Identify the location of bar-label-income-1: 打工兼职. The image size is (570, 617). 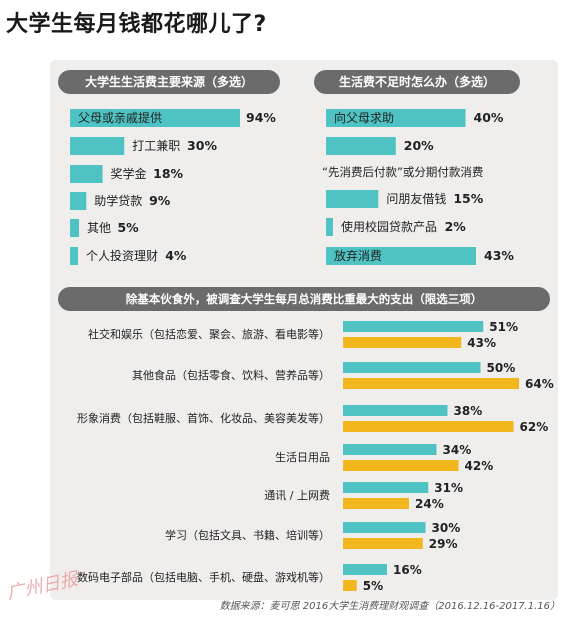
(156, 146).